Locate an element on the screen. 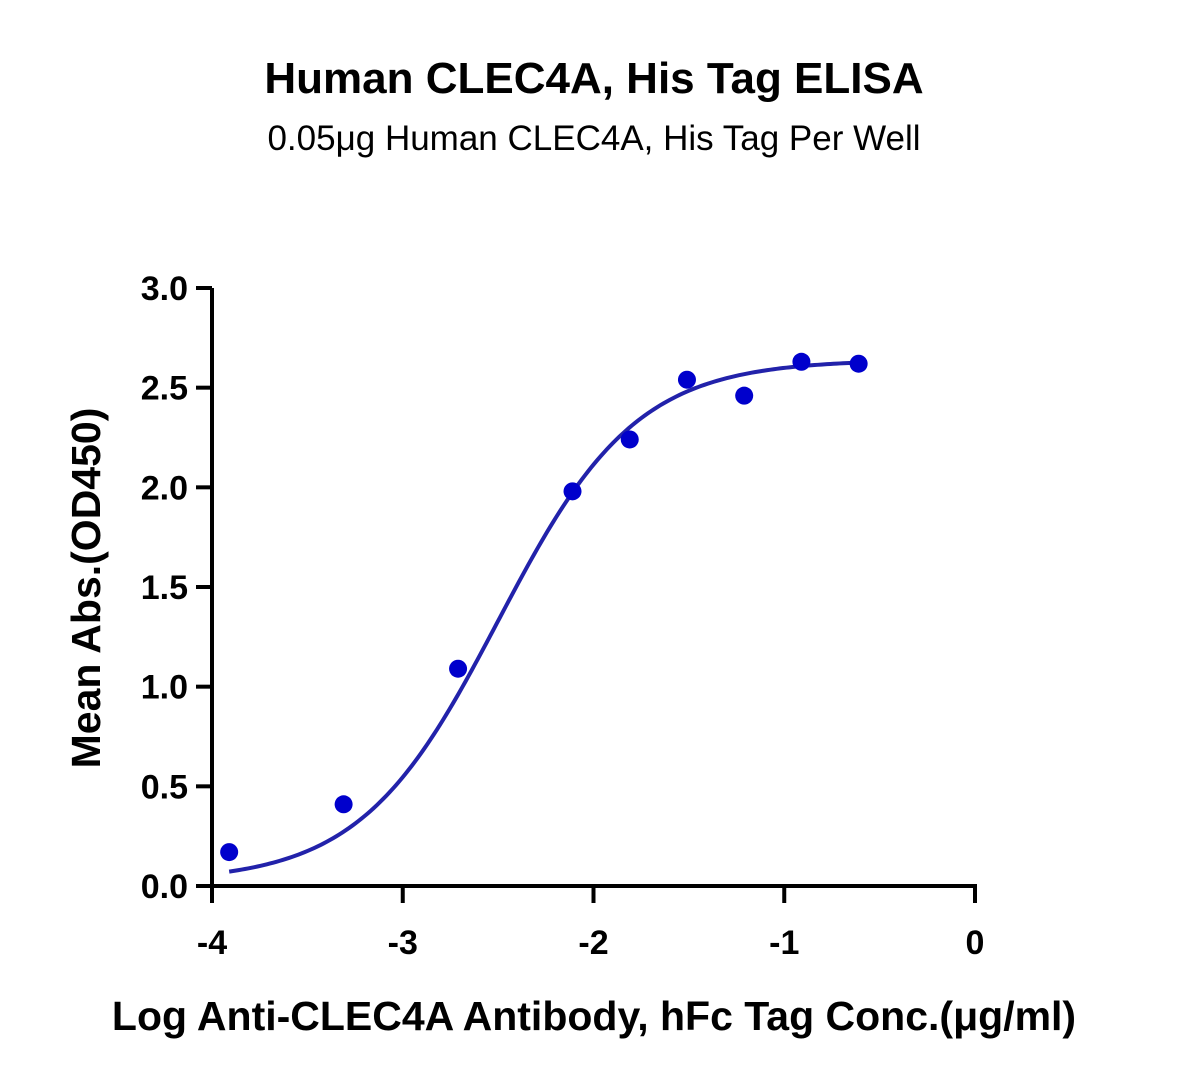 Image resolution: width=1189 pixels, height=1086 pixels. y-tick-label: 3.0 is located at coordinates (164, 289).